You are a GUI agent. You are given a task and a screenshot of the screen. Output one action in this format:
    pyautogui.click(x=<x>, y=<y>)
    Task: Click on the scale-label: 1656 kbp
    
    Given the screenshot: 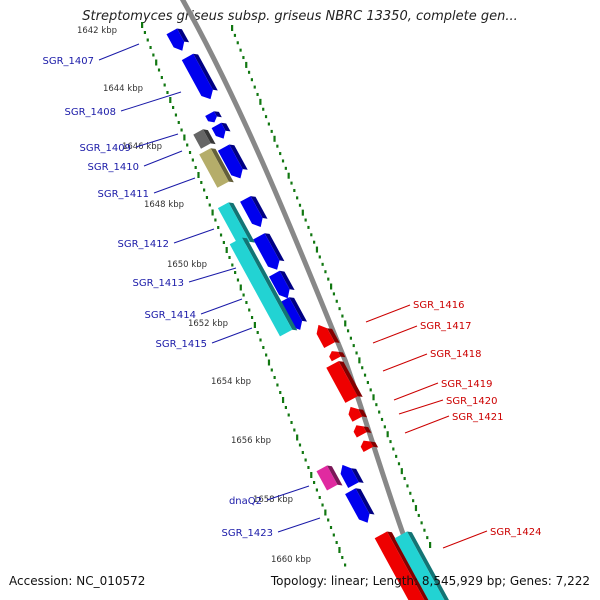 What is the action you would take?
    pyautogui.click(x=251, y=441)
    